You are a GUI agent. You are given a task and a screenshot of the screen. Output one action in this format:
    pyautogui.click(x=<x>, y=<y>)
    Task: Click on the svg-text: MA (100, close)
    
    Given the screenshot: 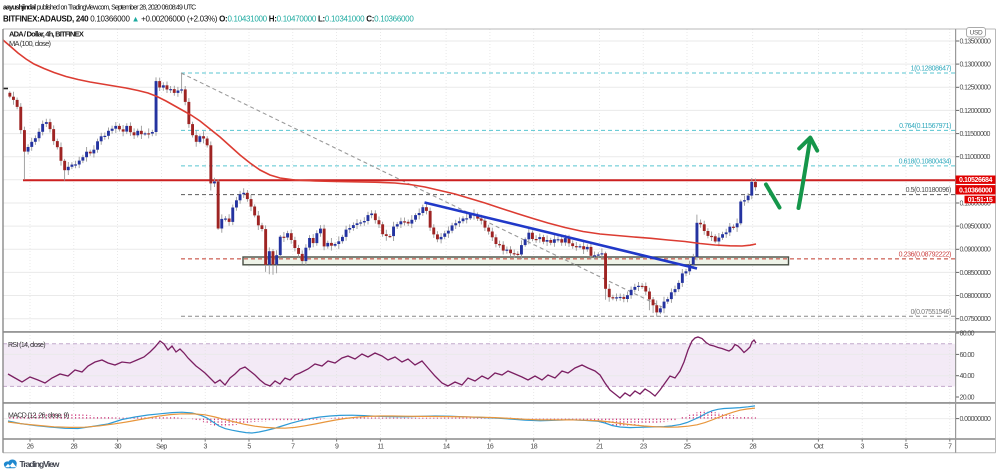 What is the action you would take?
    pyautogui.click(x=30, y=43)
    